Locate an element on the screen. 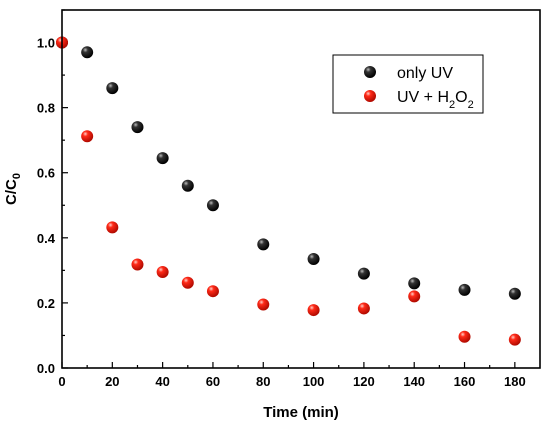  x-tick-label: 0 is located at coordinates (61, 381).